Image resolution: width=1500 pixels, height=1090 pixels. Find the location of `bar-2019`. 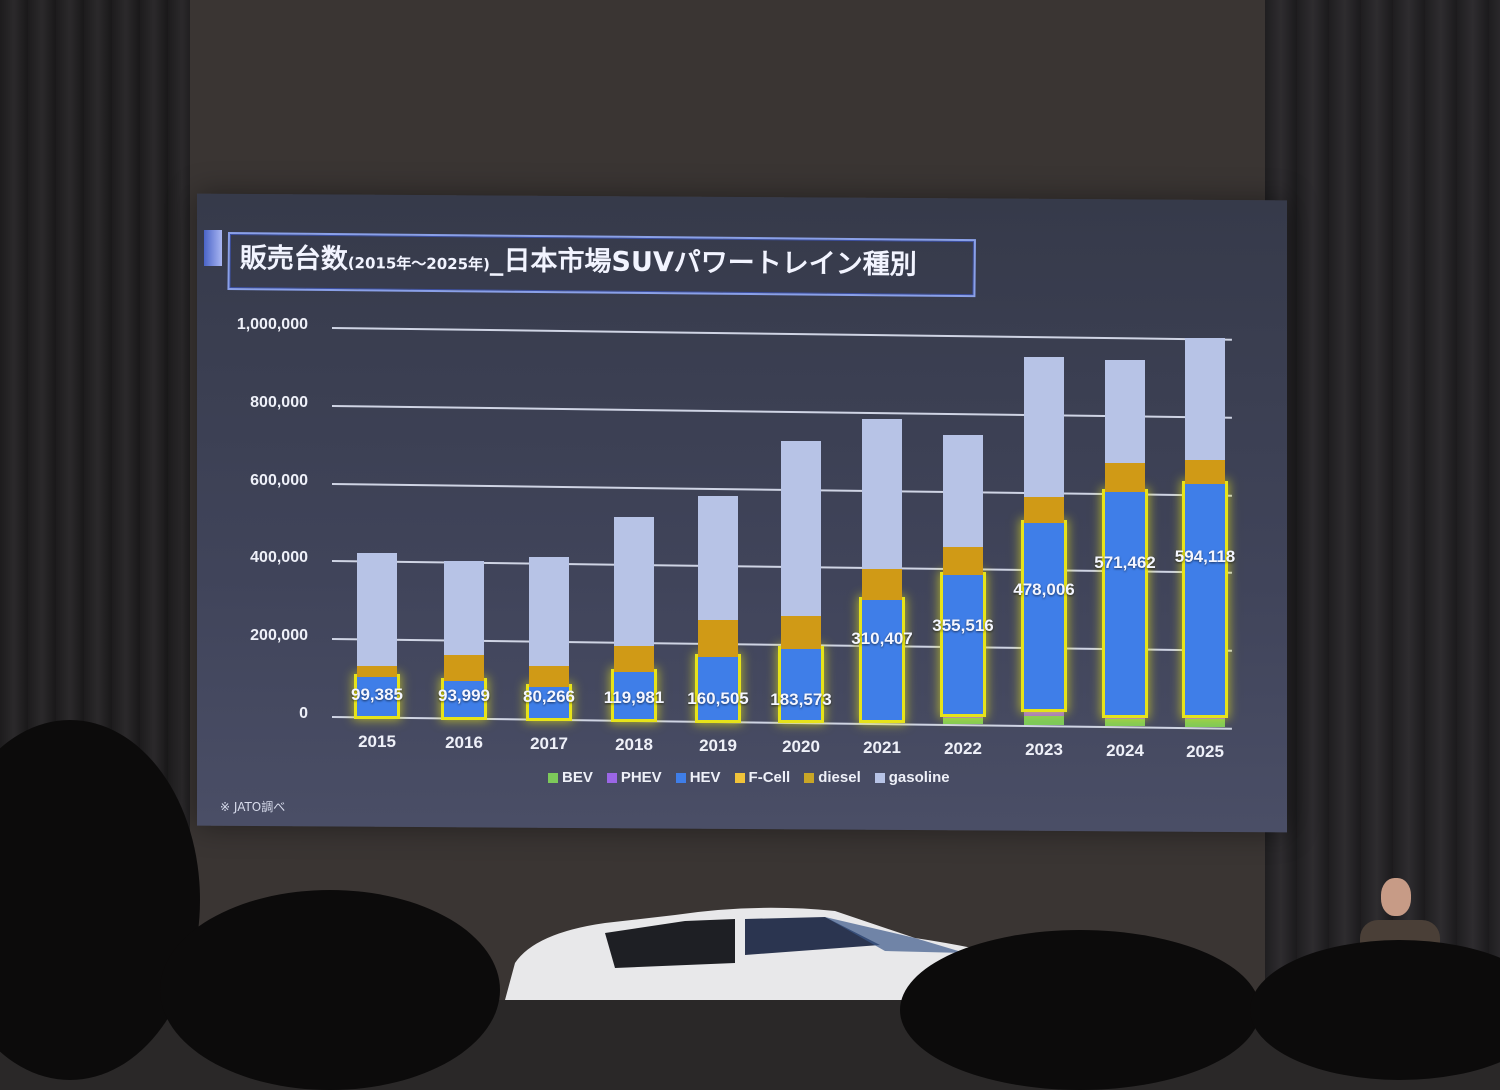

bar-2019 is located at coordinates (718, 608).